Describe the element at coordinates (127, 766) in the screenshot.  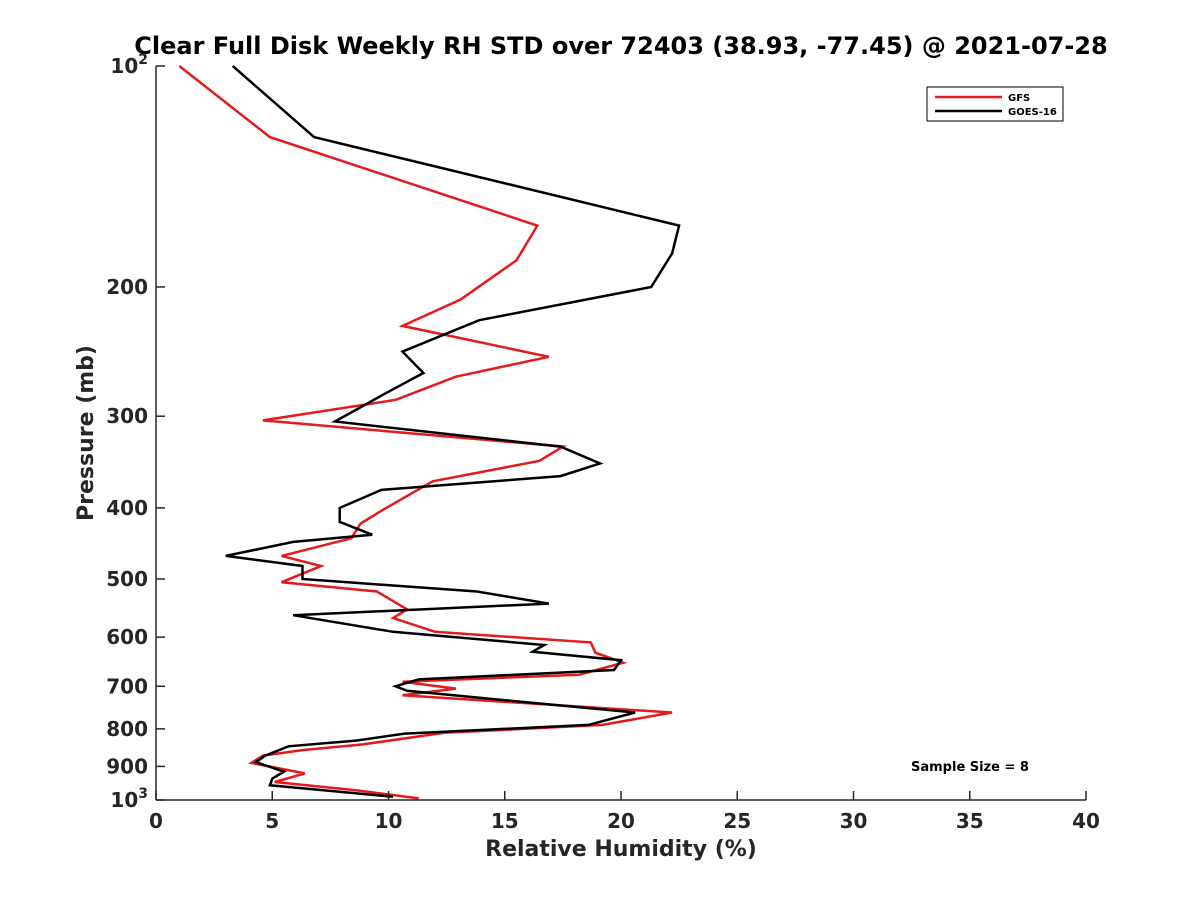
I see `y-tick-label: 900` at that location.